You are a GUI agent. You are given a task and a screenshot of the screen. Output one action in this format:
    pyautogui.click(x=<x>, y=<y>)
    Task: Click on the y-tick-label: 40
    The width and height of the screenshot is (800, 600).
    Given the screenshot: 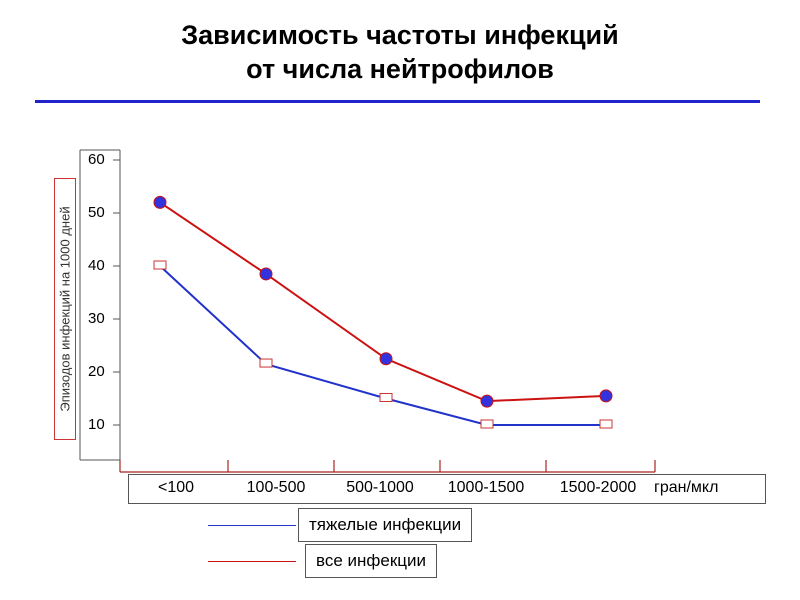 What is the action you would take?
    pyautogui.click(x=96, y=265)
    